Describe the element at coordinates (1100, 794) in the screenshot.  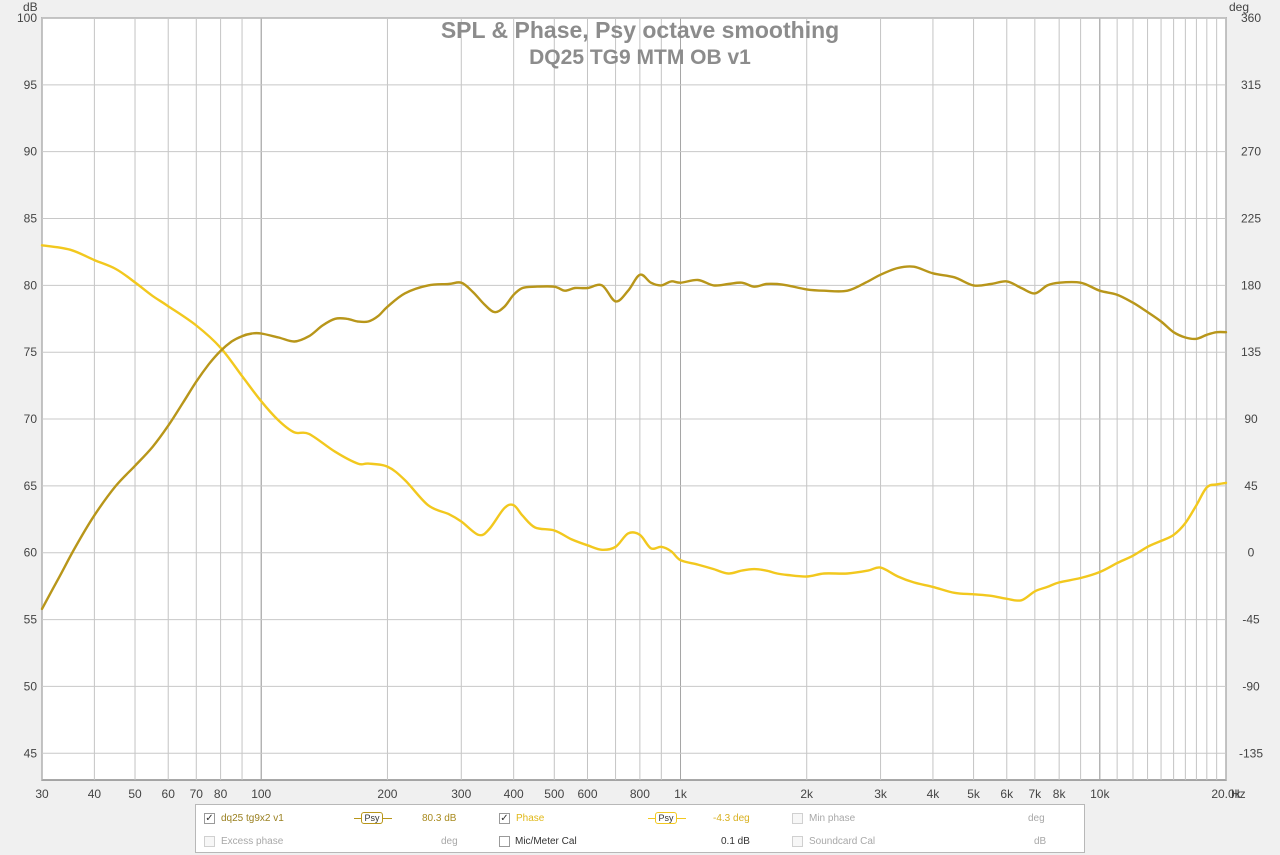
I see `x-tick-label: 10k` at that location.